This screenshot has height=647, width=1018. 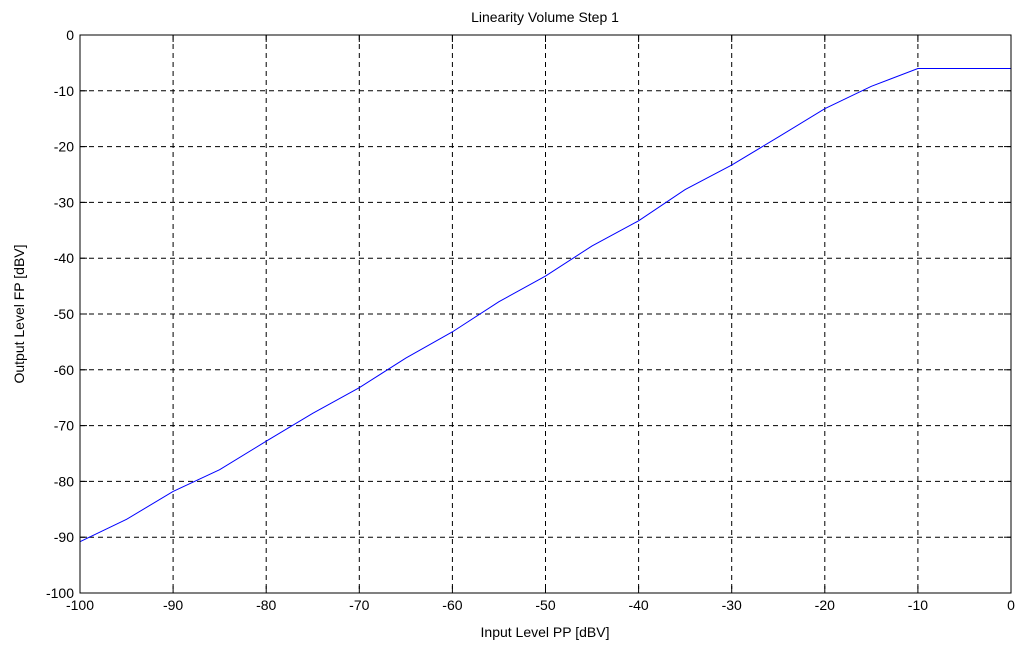 I want to click on x-tick-label: -50, so click(x=545, y=605).